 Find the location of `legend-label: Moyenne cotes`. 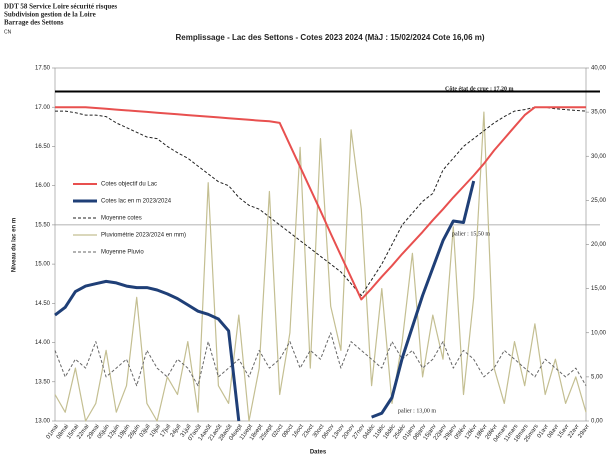

legend-label: Moyenne cotes is located at coordinates (121, 219).